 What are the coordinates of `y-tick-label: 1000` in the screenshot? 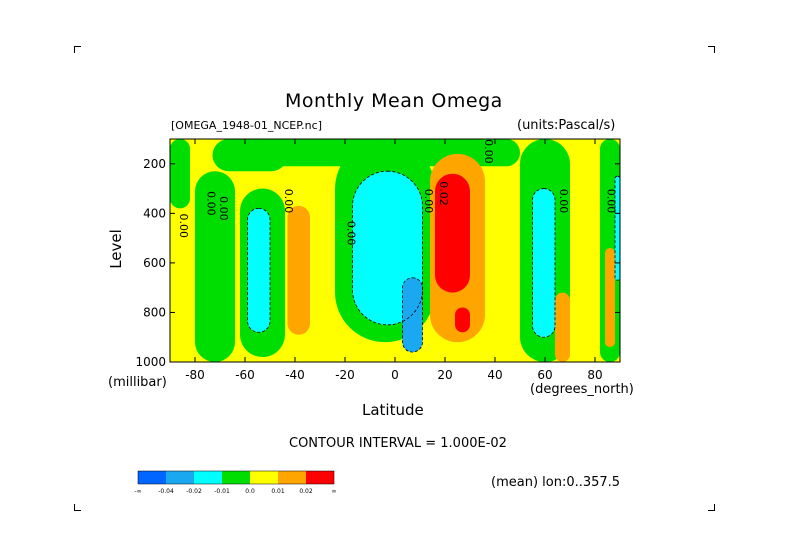 It's located at (150, 362).